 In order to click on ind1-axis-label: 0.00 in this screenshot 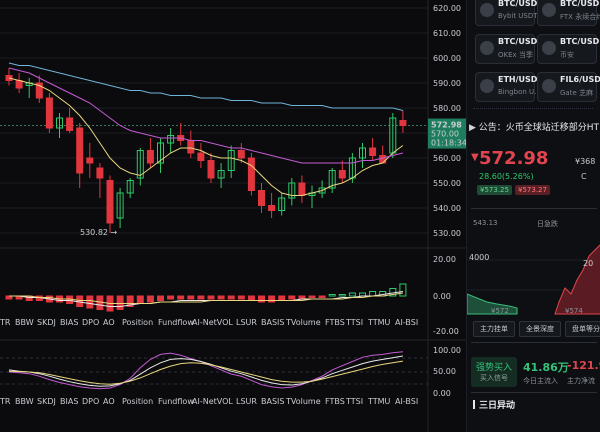, I will do `click(442, 296)`.